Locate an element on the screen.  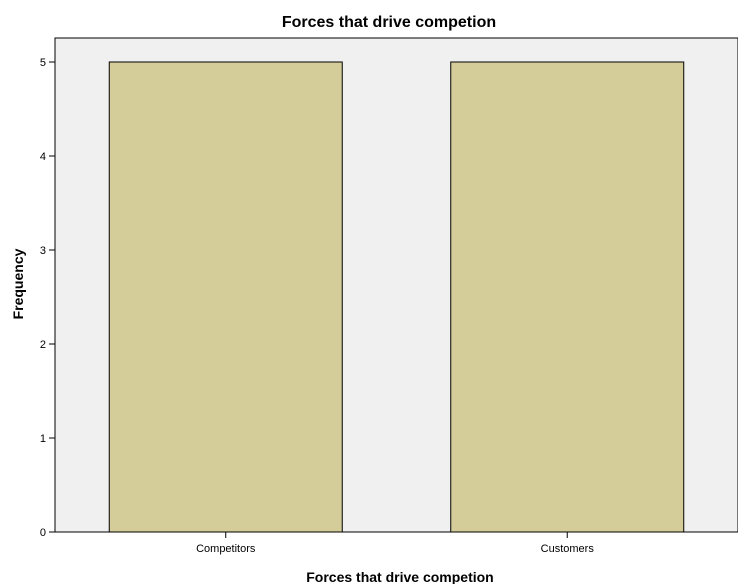
y-tick-label: 2 is located at coordinates (43, 345).